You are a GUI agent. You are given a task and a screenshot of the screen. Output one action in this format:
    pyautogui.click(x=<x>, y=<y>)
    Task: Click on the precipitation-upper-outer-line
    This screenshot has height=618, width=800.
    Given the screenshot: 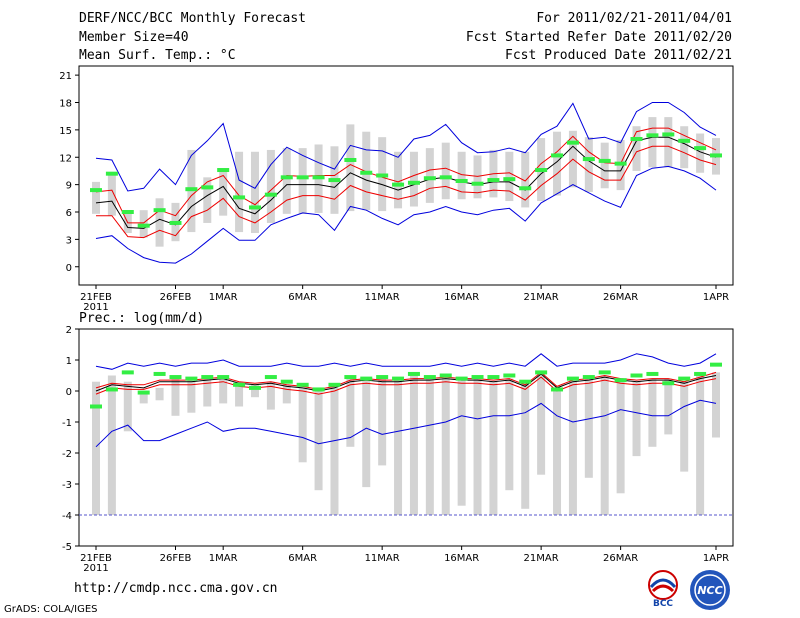 What is the action you would take?
    pyautogui.click(x=406, y=361)
    